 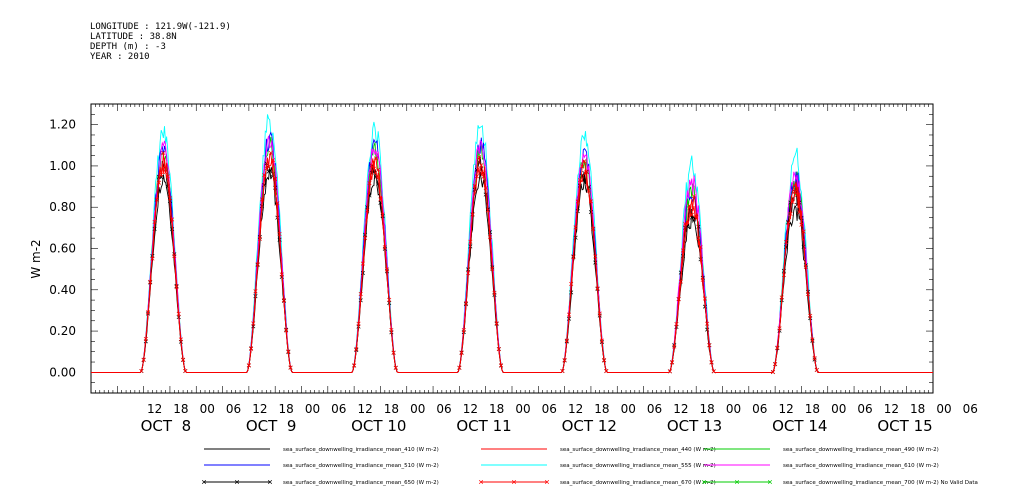 What do you see at coordinates (36, 258) in the screenshot?
I see `y-axis-label: W m-2` at bounding box center [36, 258].